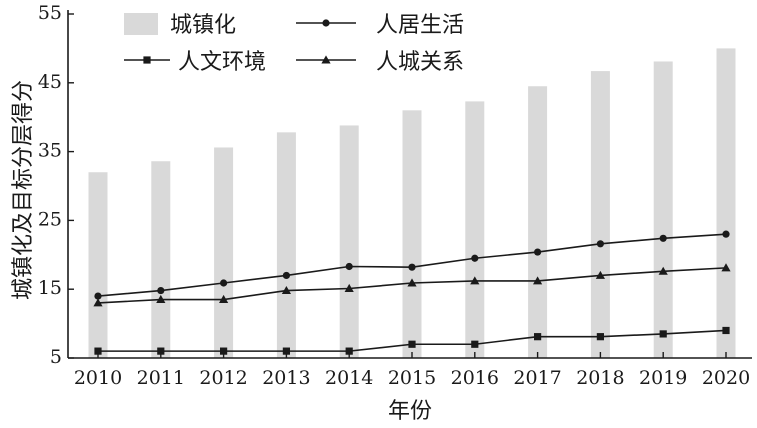  I want to click on x-tick-label-2015: 2015, so click(412, 378).